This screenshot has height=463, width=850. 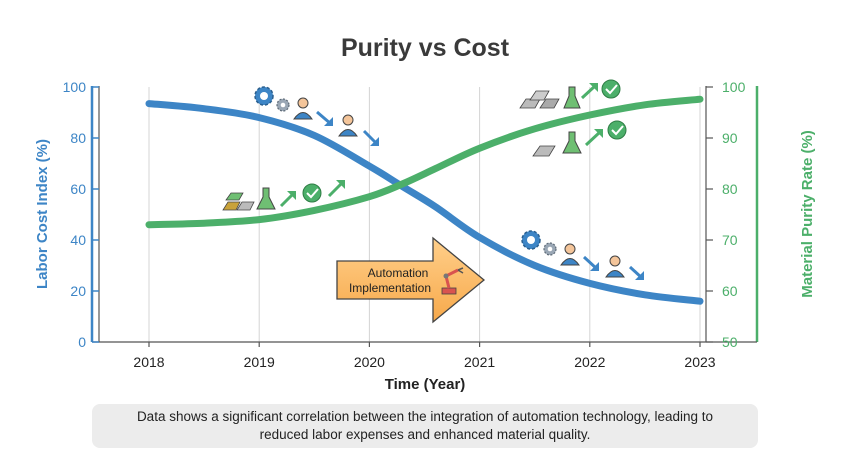 I want to click on chart-title: Purity vs Cost, so click(x=425, y=48).